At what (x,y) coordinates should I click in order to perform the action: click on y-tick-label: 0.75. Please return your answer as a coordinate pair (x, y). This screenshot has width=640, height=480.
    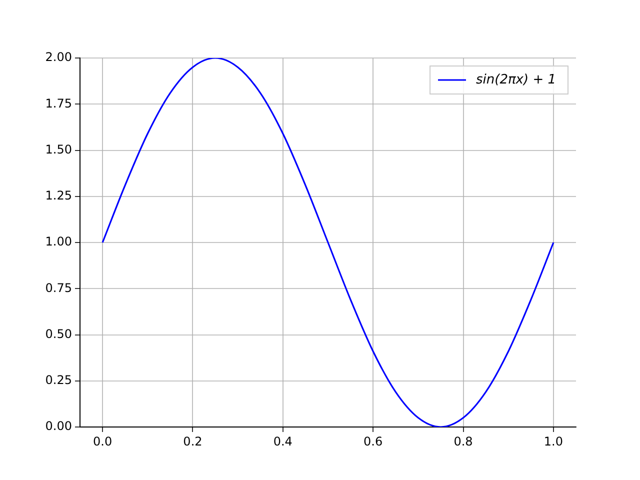
    Looking at the image, I should click on (58, 287).